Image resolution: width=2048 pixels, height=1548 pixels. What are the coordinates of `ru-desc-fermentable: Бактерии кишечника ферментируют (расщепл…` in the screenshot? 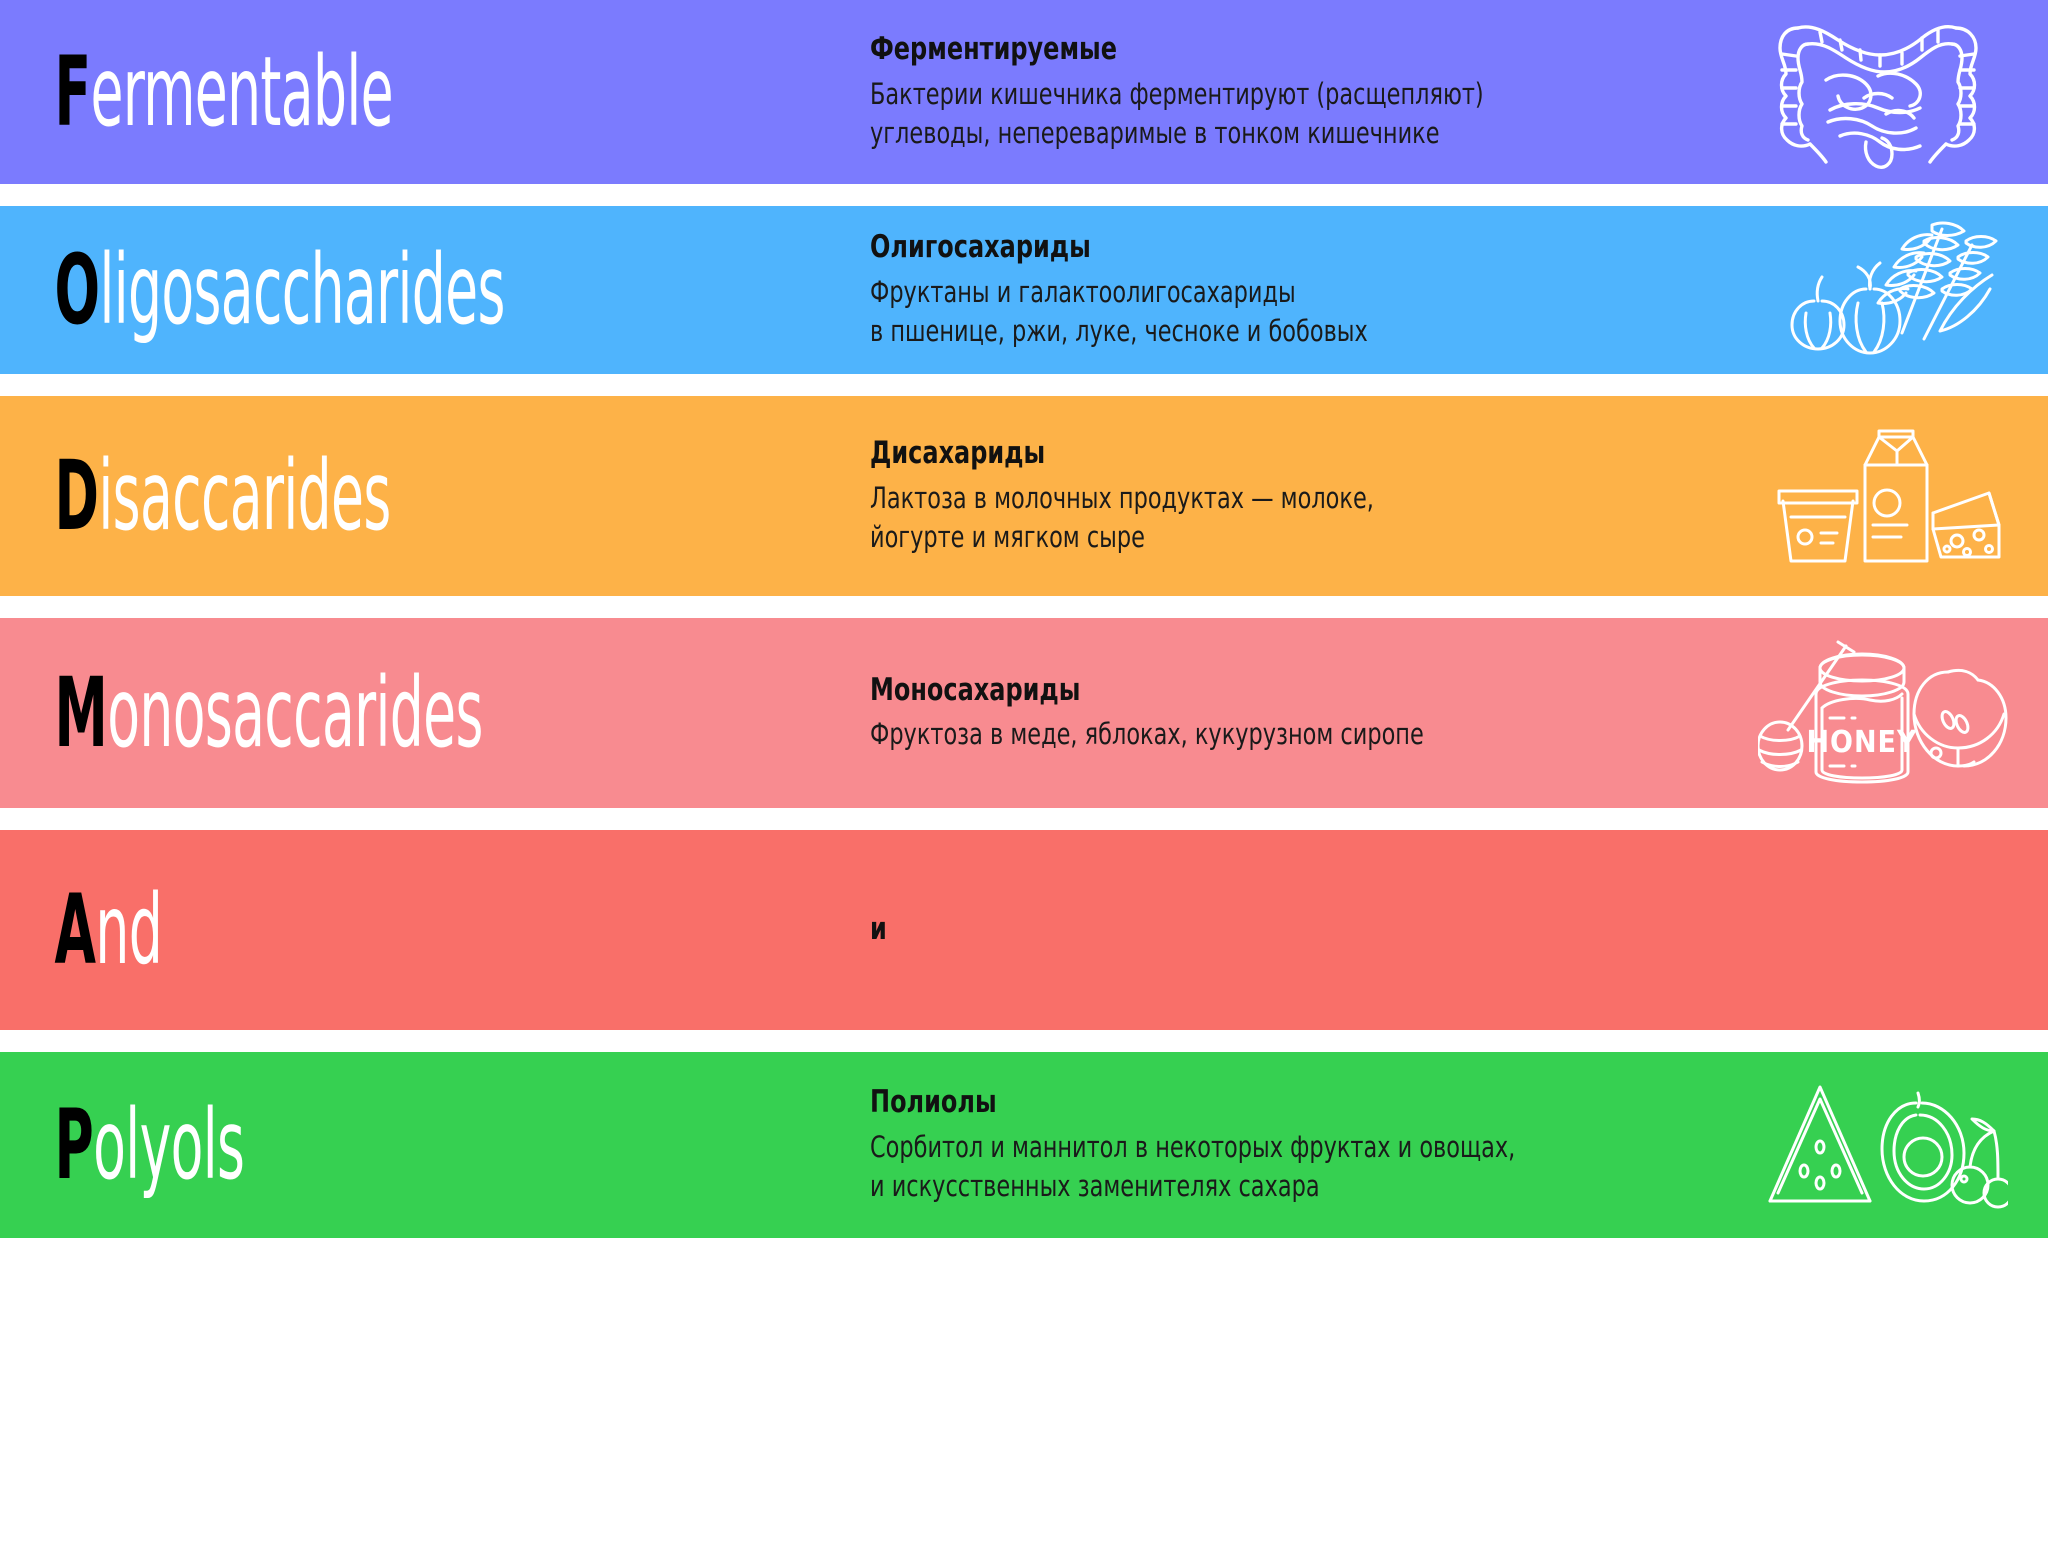 It's located at (1177, 113).